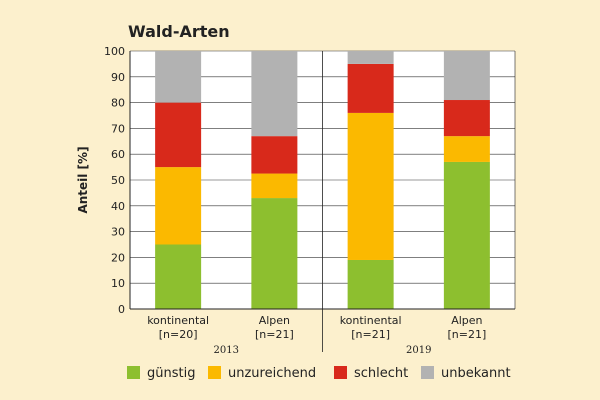 This screenshot has height=400, width=600. I want to click on y-tick-label: 70, so click(118, 128).